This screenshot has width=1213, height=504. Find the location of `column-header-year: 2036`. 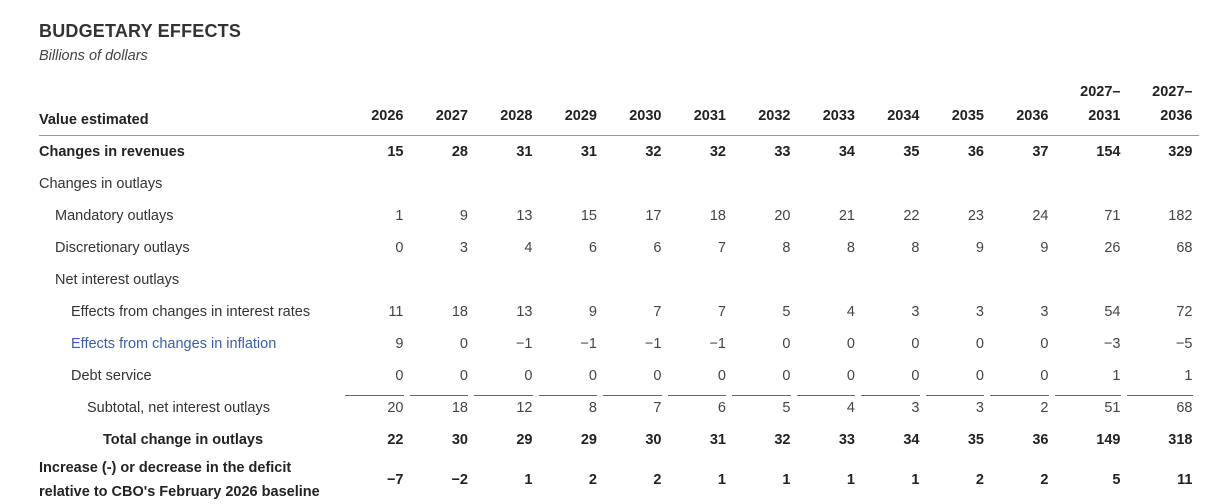

column-header-year: 2036 is located at coordinates (1032, 116).